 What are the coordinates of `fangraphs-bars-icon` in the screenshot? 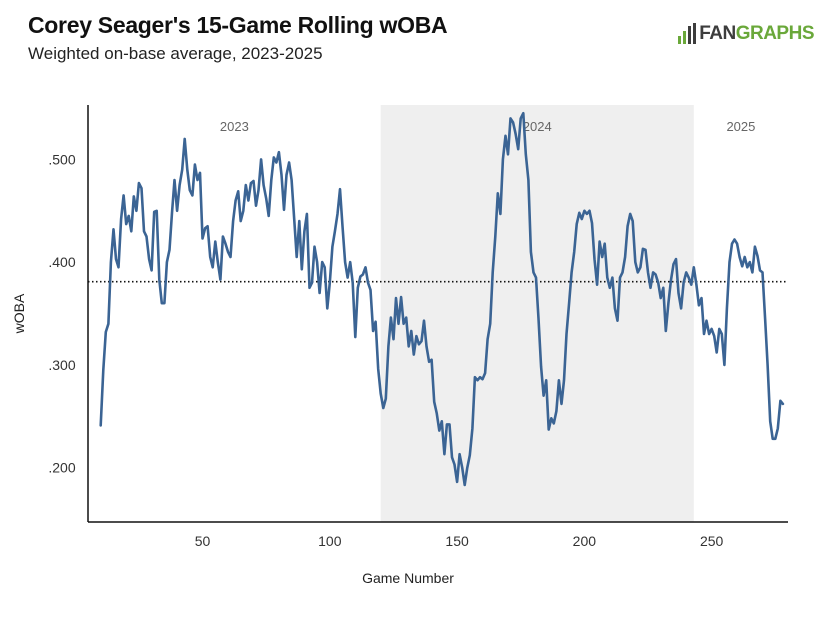 It's located at (687, 33).